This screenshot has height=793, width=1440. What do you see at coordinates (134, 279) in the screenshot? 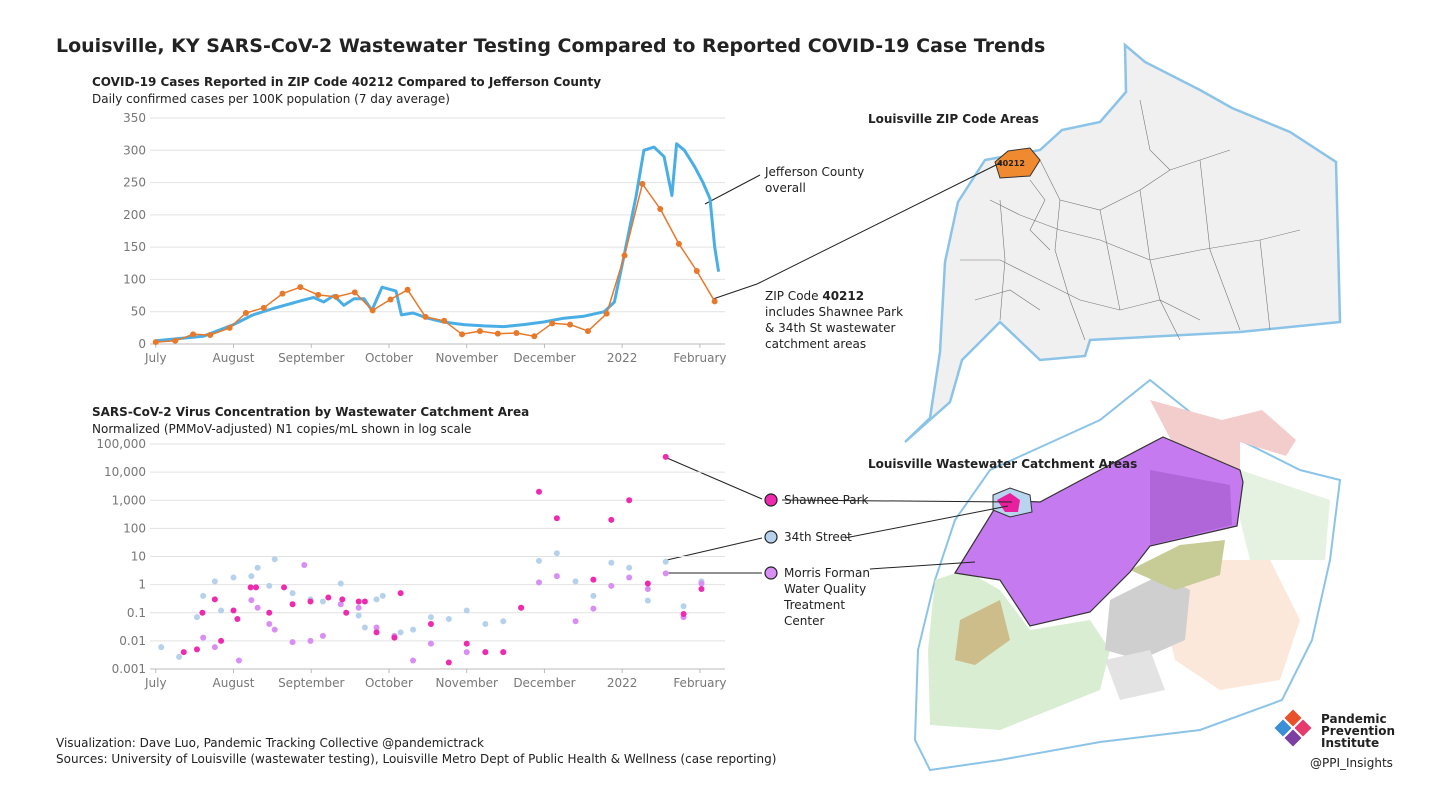
I see `y-tick-label: 100` at bounding box center [134, 279].